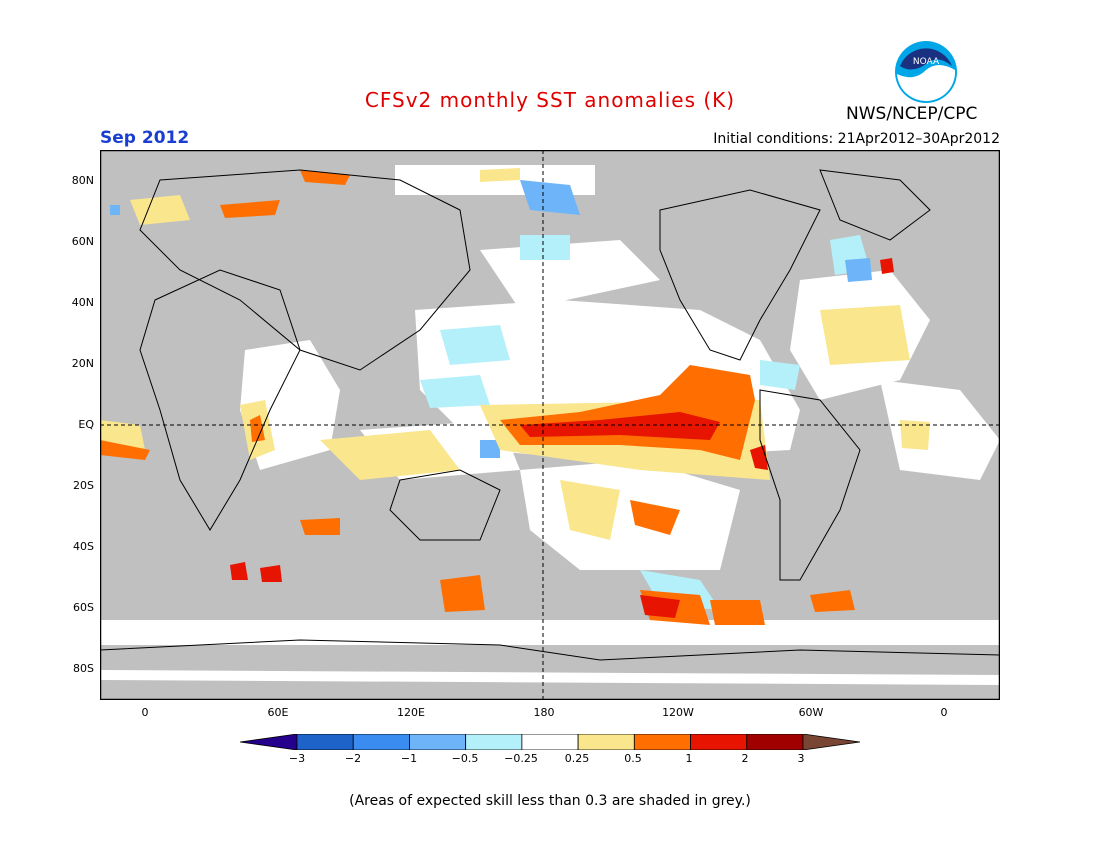 The image size is (1100, 850). What do you see at coordinates (278, 712) in the screenshot?
I see `lon-label-60e: 60E` at bounding box center [278, 712].